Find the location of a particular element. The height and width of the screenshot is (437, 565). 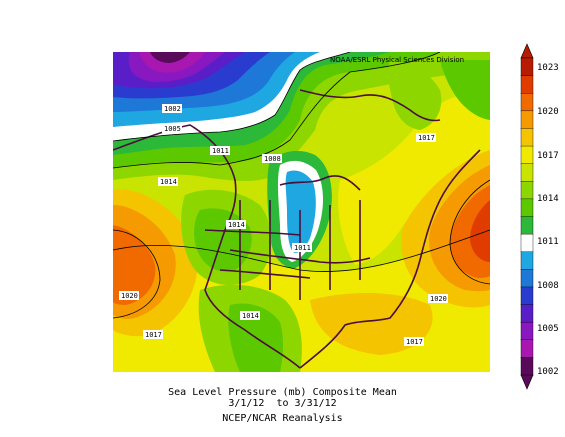

label-1002: 1002 is located at coordinates (172, 109).